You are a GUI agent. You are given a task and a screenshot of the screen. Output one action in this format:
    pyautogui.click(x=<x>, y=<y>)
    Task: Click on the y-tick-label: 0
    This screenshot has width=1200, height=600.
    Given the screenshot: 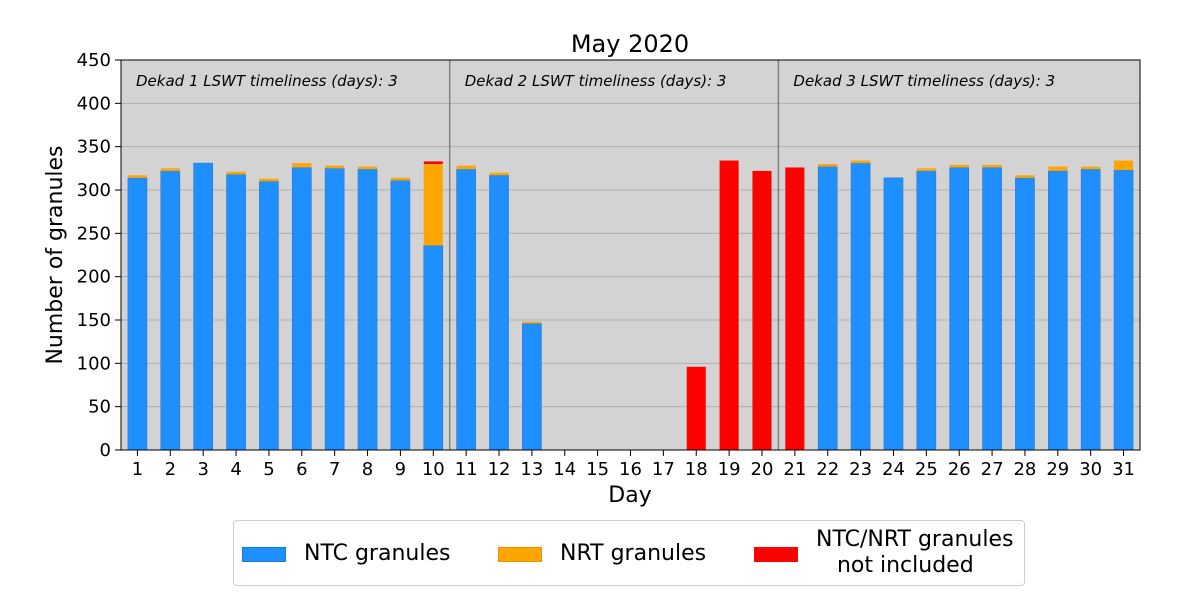 What is the action you would take?
    pyautogui.click(x=105, y=450)
    